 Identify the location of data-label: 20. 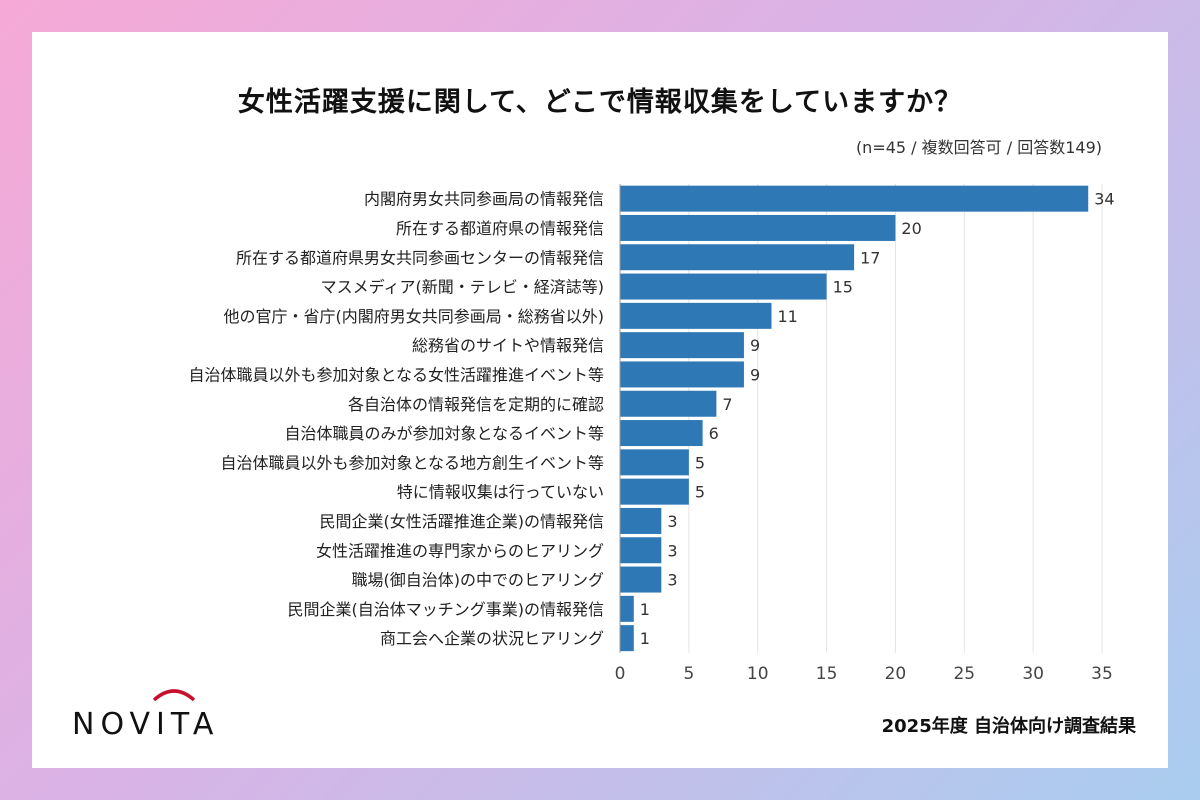
(911, 228).